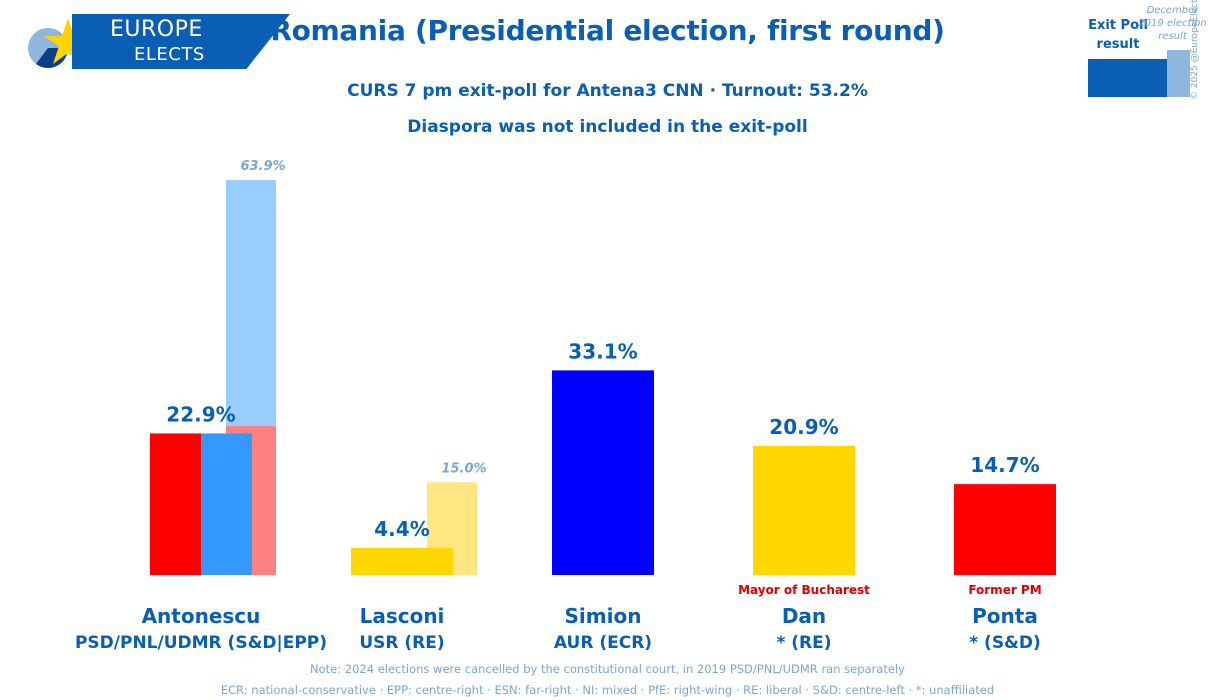  Describe the element at coordinates (463, 468) in the screenshot. I see `previous-value-label: 15.0%` at that location.